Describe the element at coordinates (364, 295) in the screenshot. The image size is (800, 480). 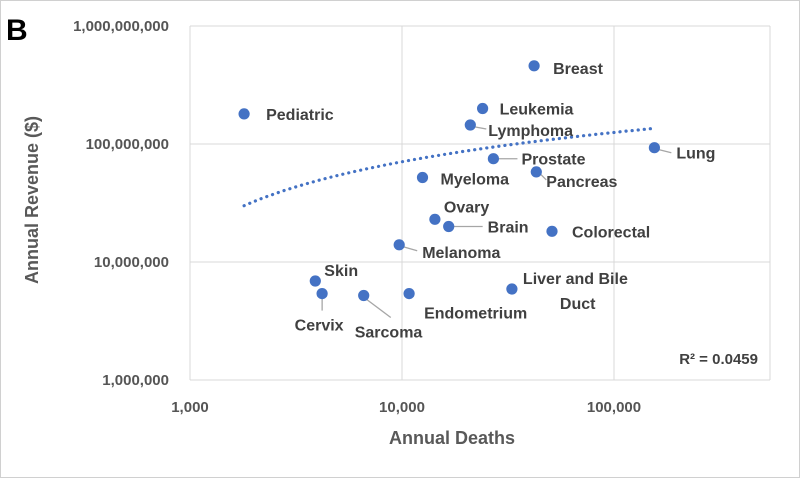
I see `point-sarcoma` at that location.